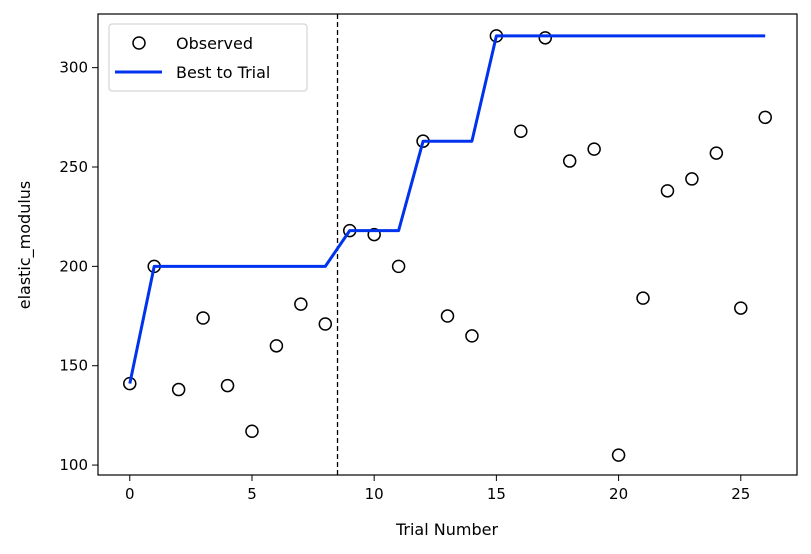  I want to click on legend-observed-marker, so click(139, 43).